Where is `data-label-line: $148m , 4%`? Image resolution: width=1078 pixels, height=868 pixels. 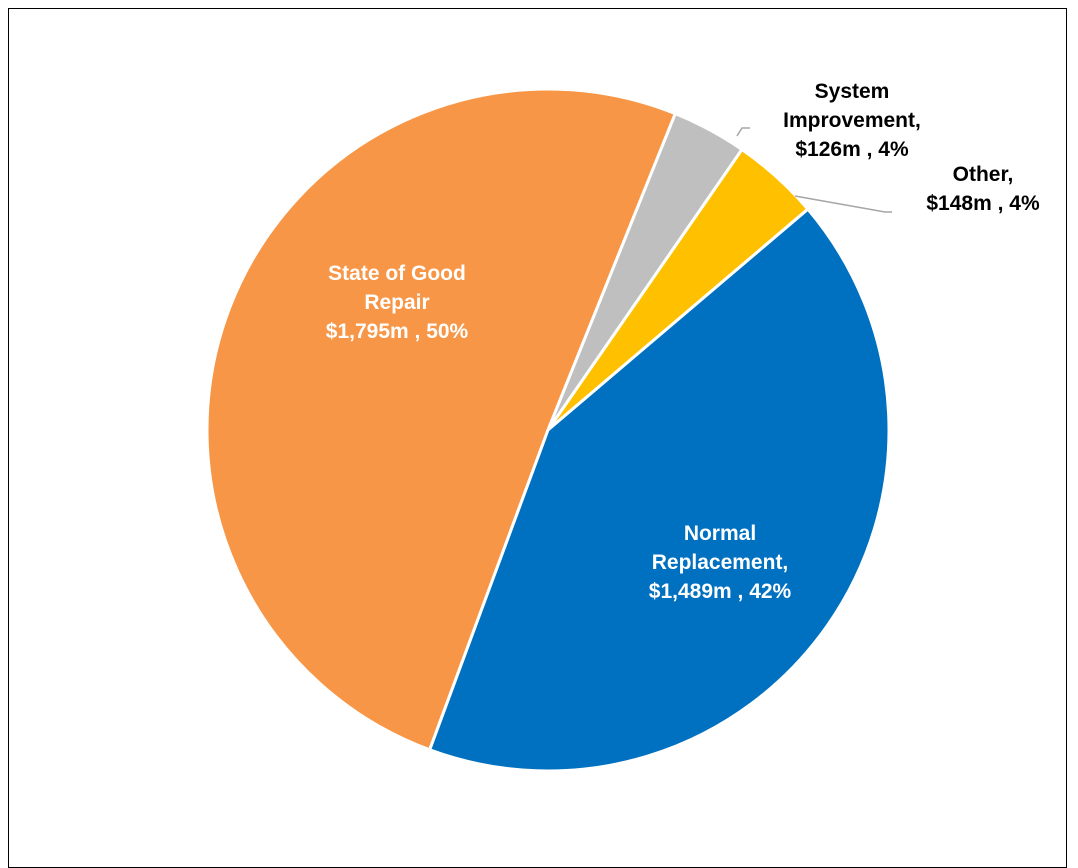 data-label-line: $148m , 4% is located at coordinates (983, 203).